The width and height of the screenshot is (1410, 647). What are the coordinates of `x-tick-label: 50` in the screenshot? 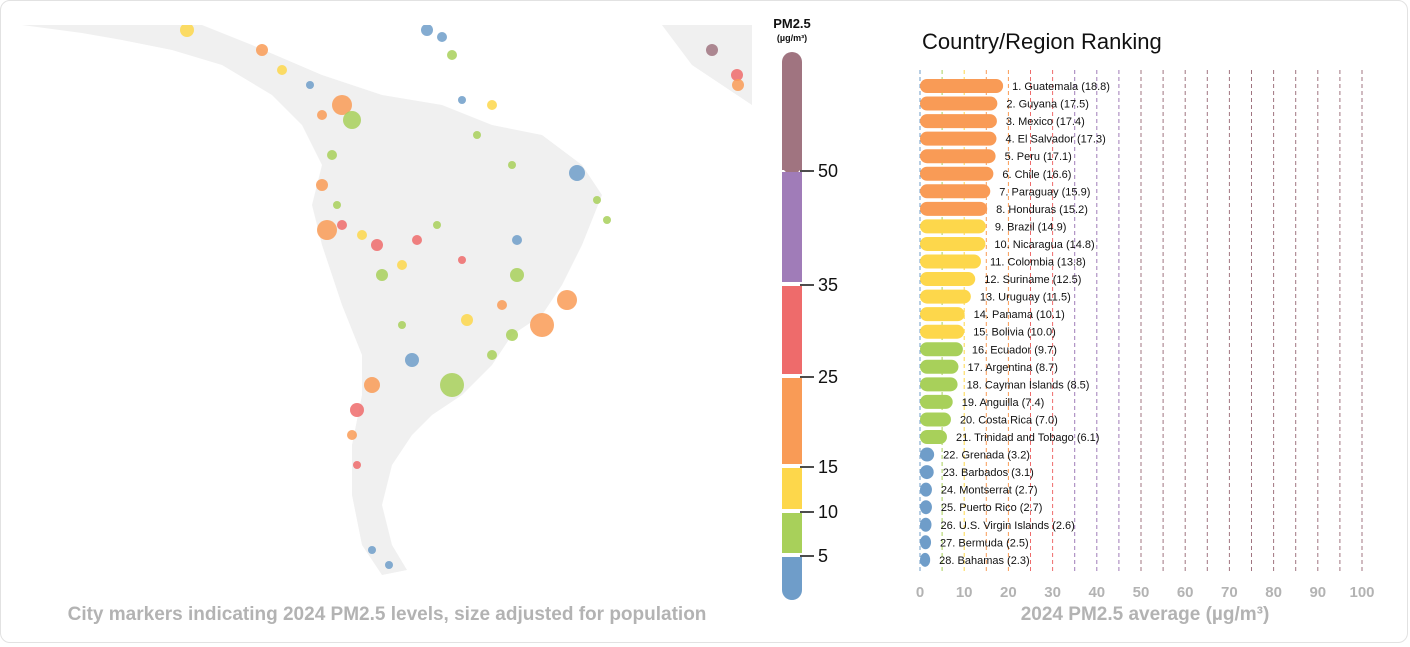 It's located at (1141, 592).